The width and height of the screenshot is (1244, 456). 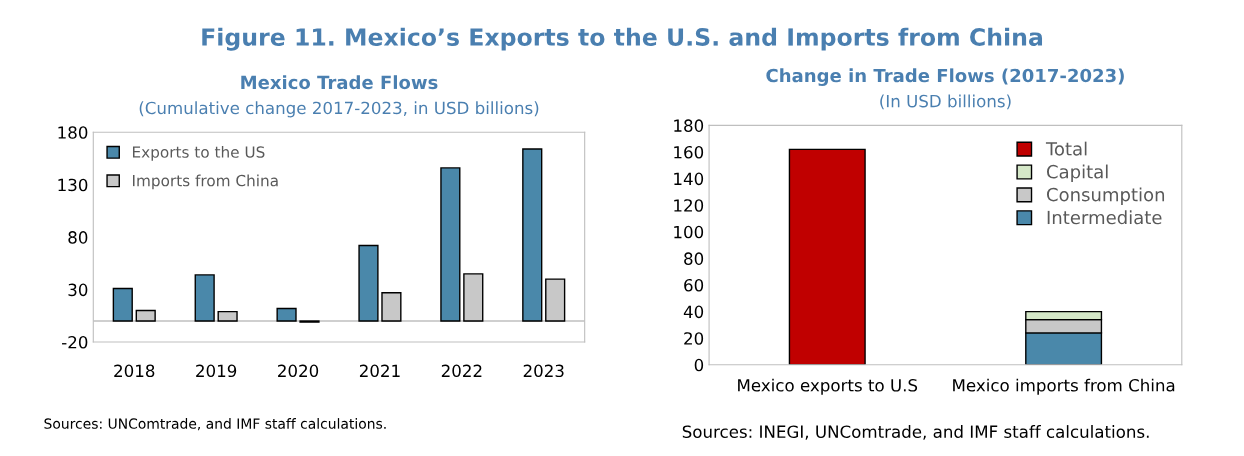 What do you see at coordinates (1064, 386) in the screenshot?
I see `x-tick-label: Mexico imports from China` at bounding box center [1064, 386].